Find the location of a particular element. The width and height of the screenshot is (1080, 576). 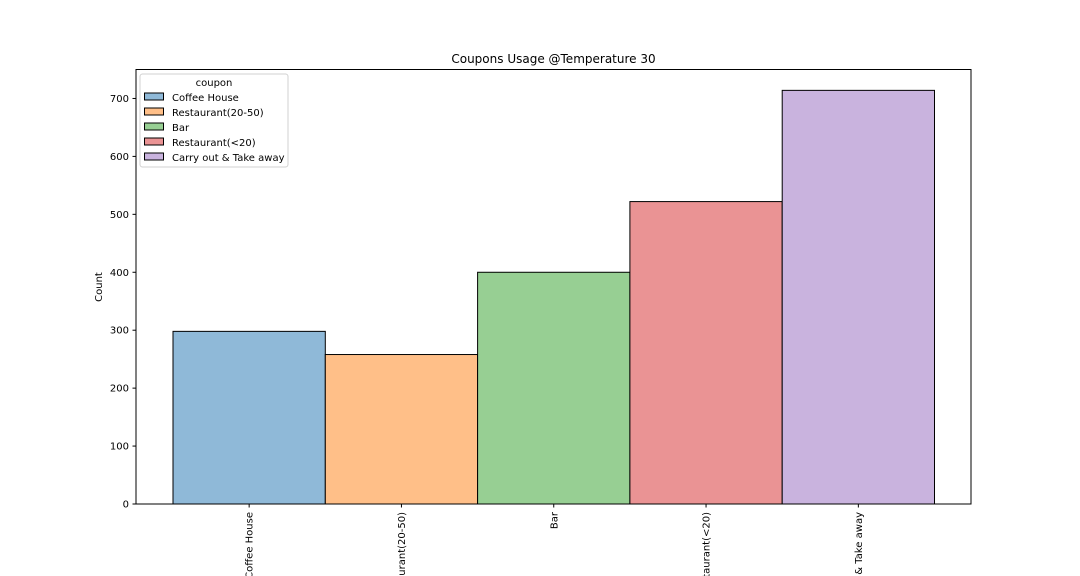

y-tick-label: 300 is located at coordinates (119, 331).